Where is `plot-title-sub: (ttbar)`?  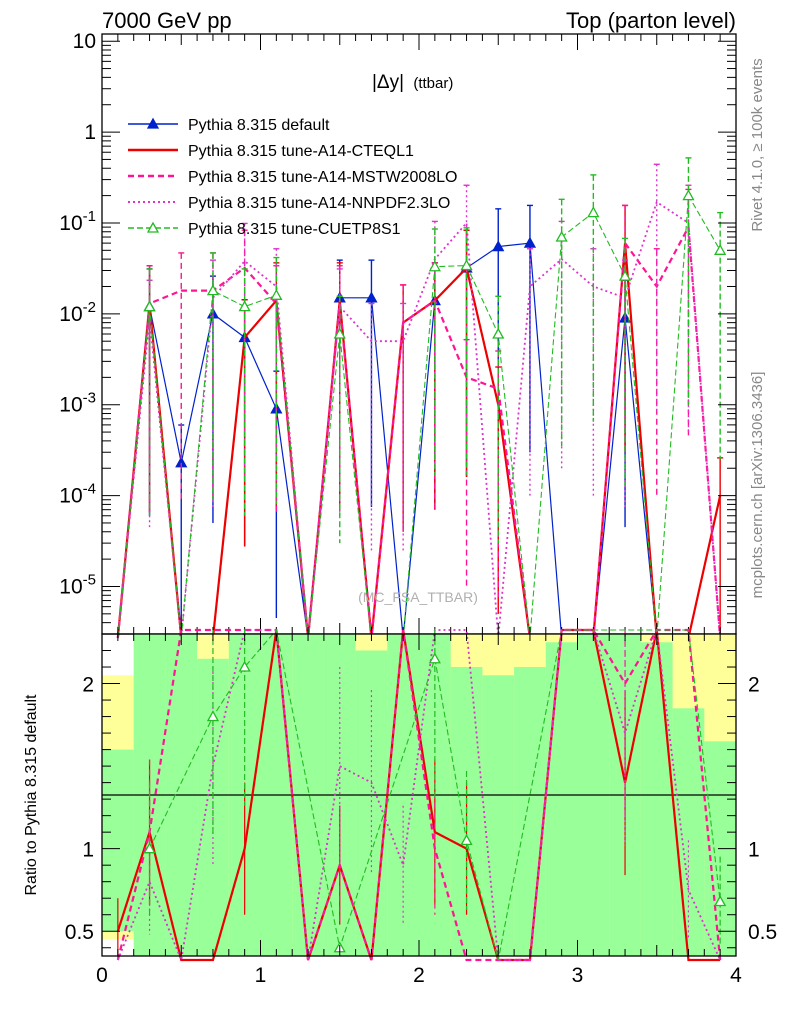
plot-title-sub: (ttbar) is located at coordinates (433, 83).